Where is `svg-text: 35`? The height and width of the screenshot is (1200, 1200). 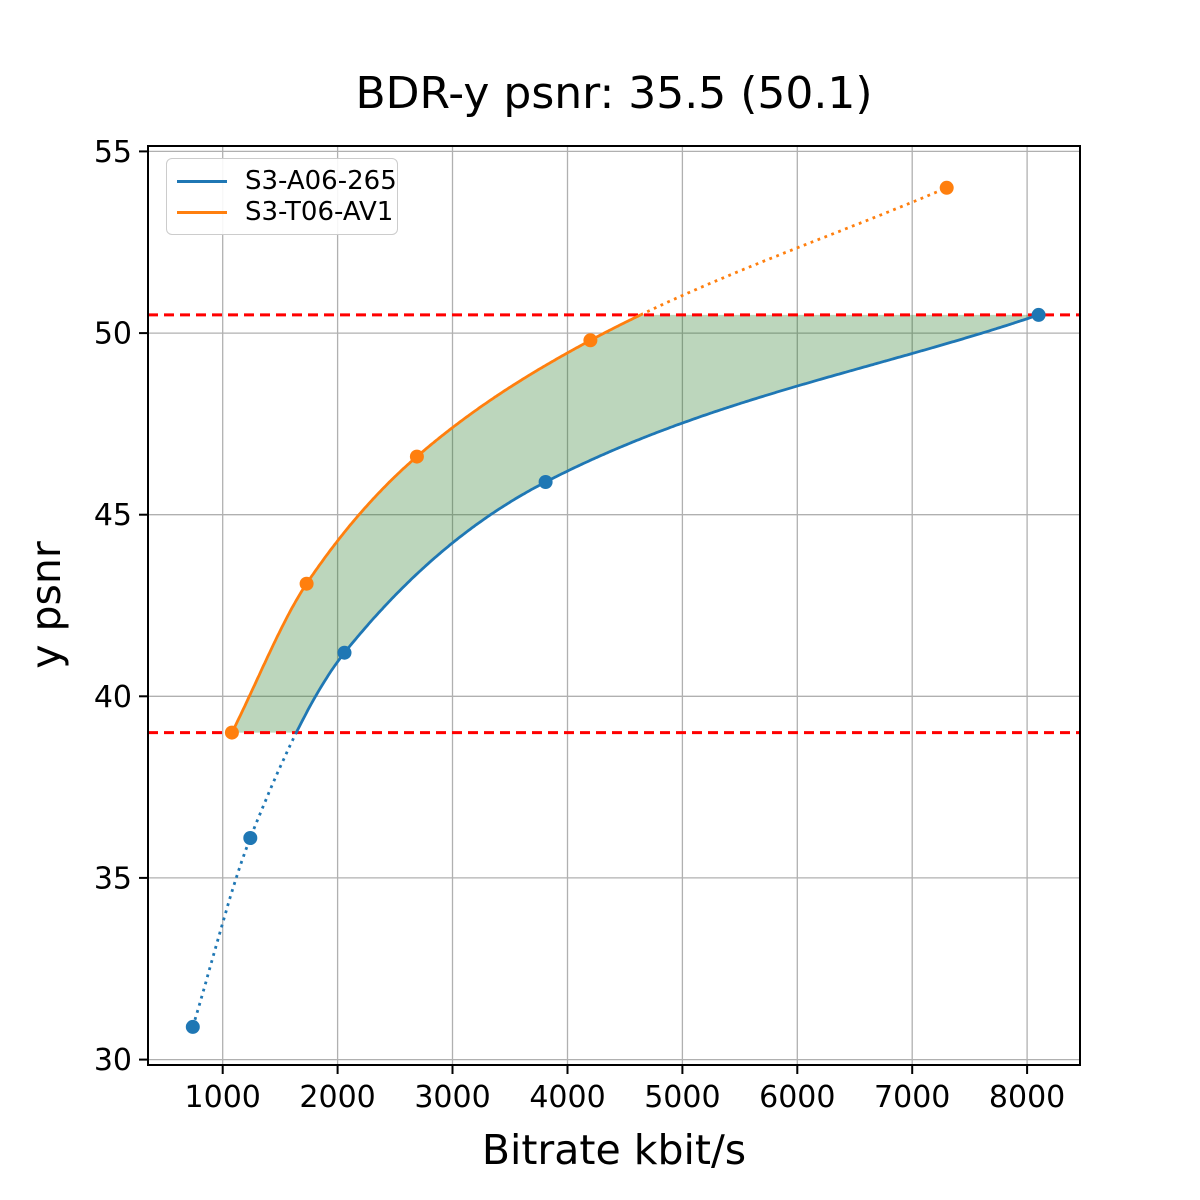
svg-text: 35 is located at coordinates (113, 878).